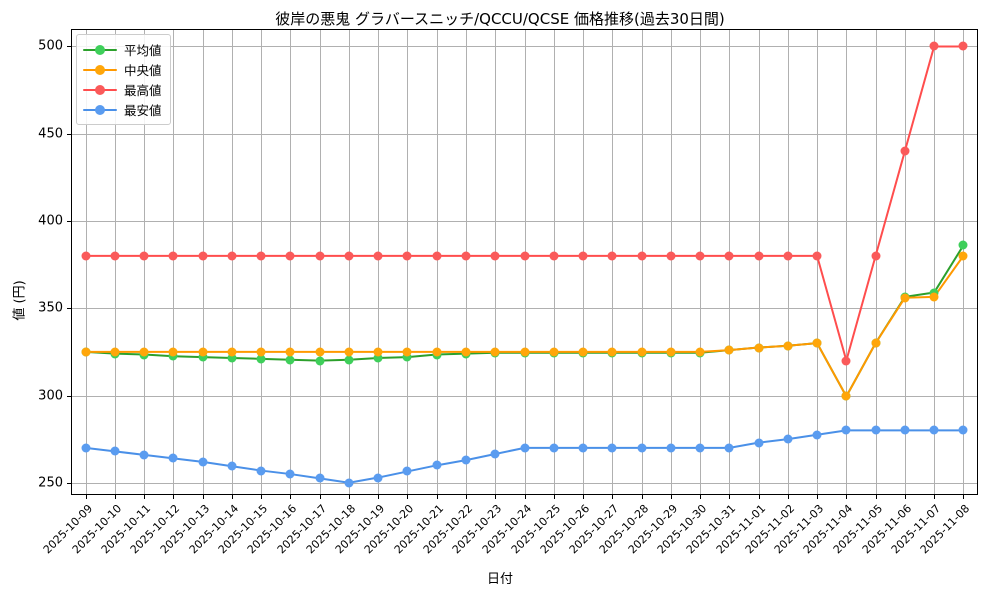 Image resolution: width=1000 pixels, height=600 pixels. Describe the element at coordinates (50, 46) in the screenshot. I see `y-tick-label: 500` at that location.